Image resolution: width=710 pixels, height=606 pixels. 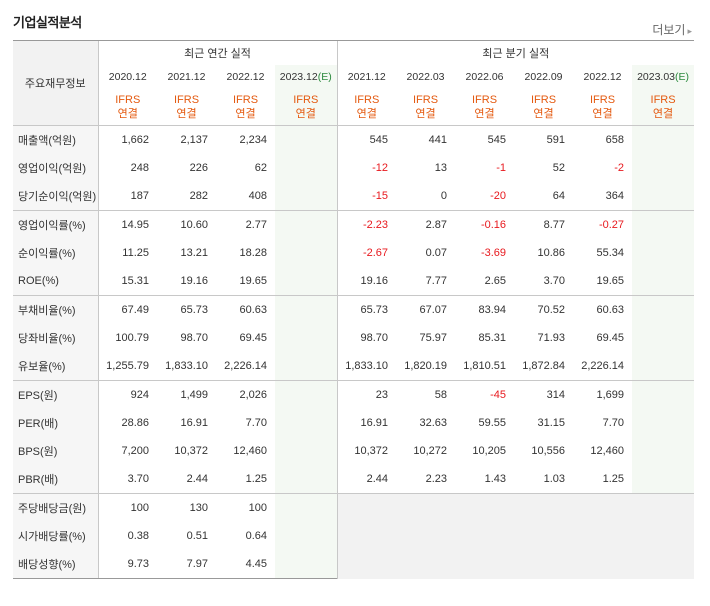 I want to click on row-label: PBR(배), so click(x=56, y=479).